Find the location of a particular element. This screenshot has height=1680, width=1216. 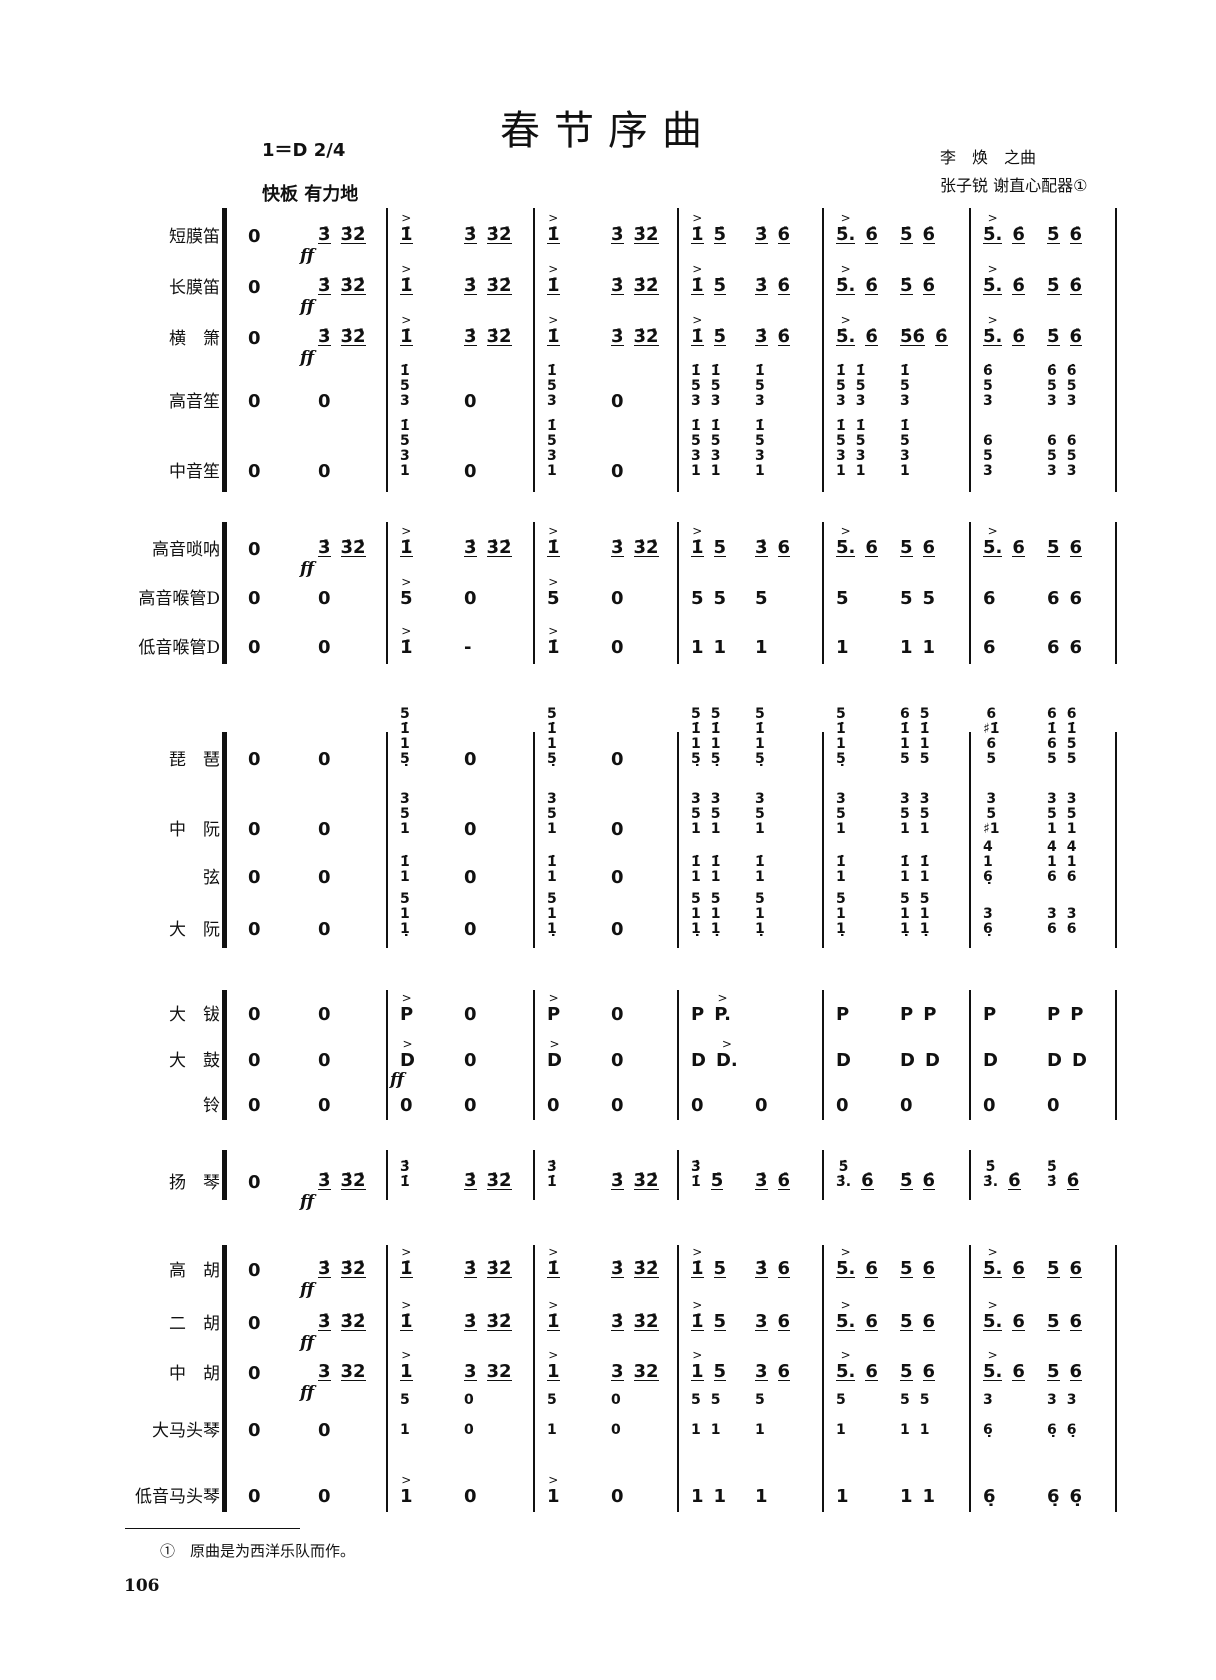

note: D is located at coordinates (1079, 1060).